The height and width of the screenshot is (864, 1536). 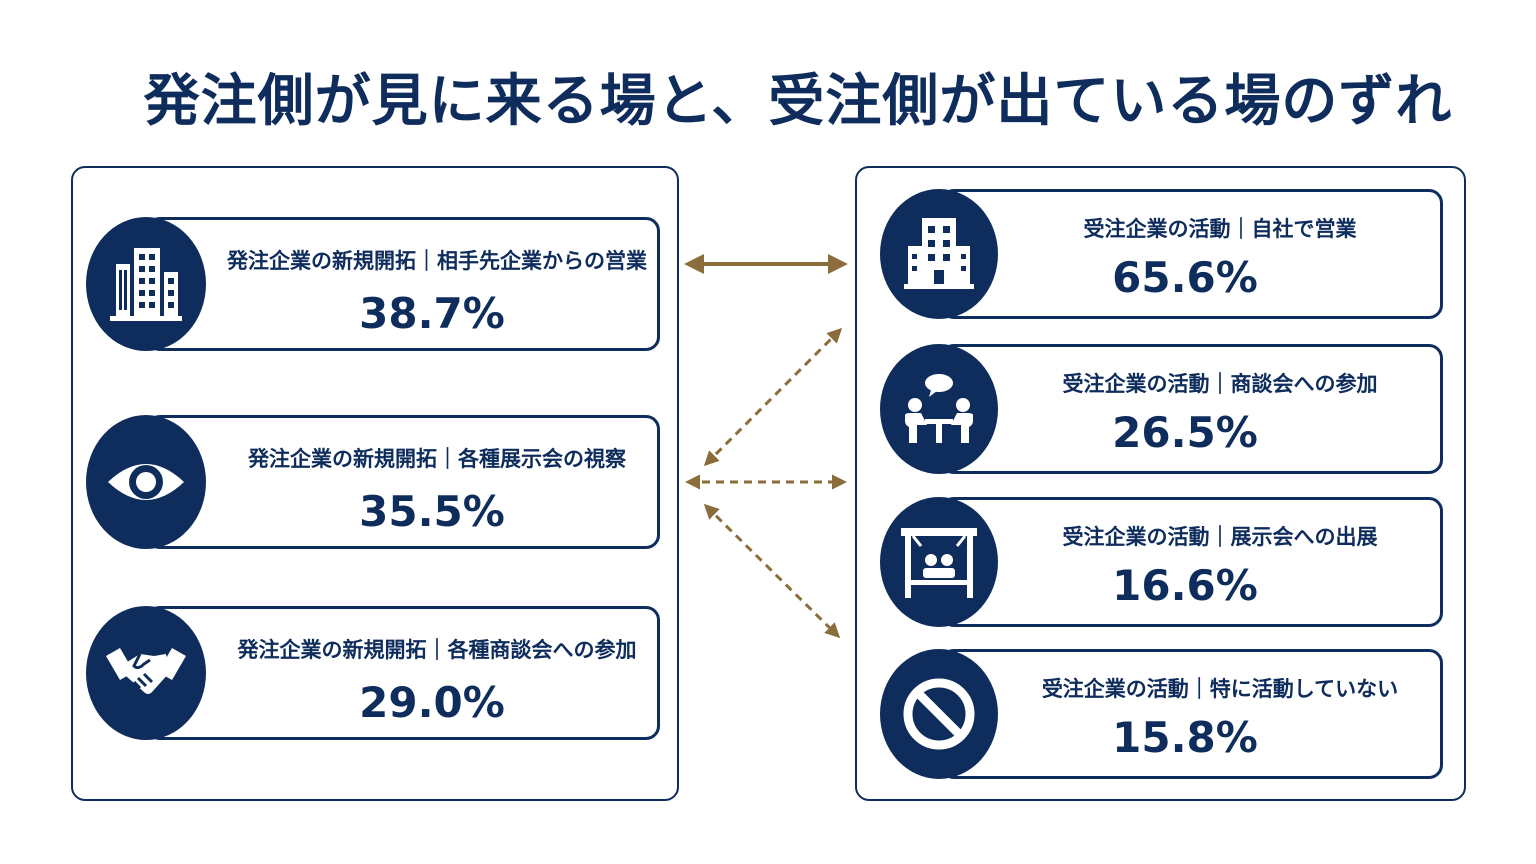 I want to click on card-value: 65.6%, so click(x=1185, y=277).